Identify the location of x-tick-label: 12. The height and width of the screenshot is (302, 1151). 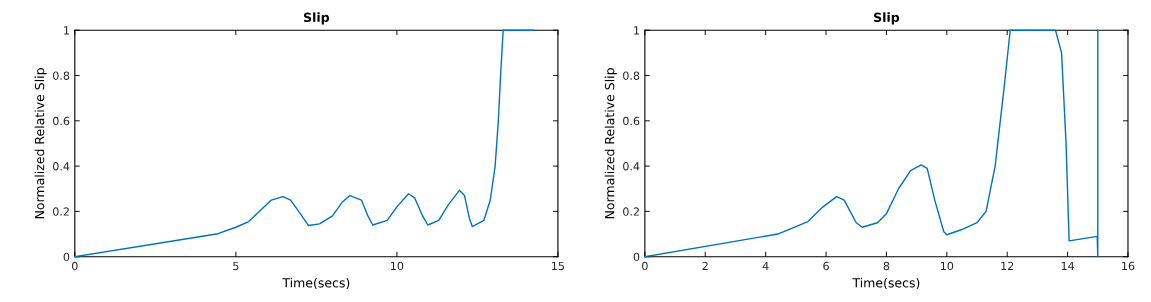
(1007, 265).